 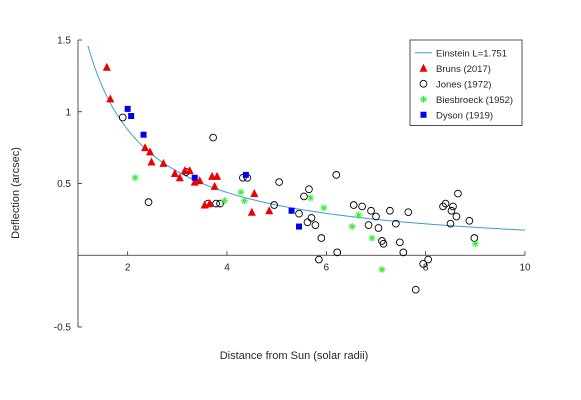 What do you see at coordinates (423, 83) in the screenshot?
I see `legend-swatch-jones-1972` at bounding box center [423, 83].